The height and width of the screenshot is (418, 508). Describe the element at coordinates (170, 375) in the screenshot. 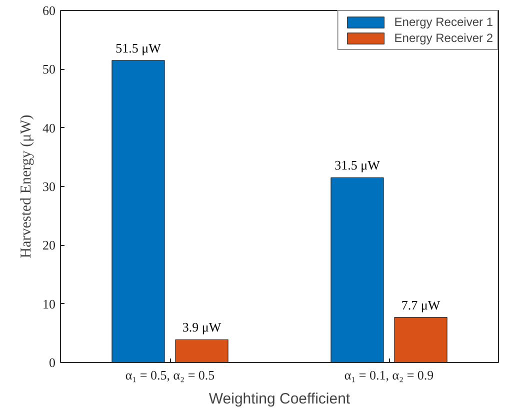

I see `x-tick-label: α₁ = 0.5, α₂ = 0.5` at that location.